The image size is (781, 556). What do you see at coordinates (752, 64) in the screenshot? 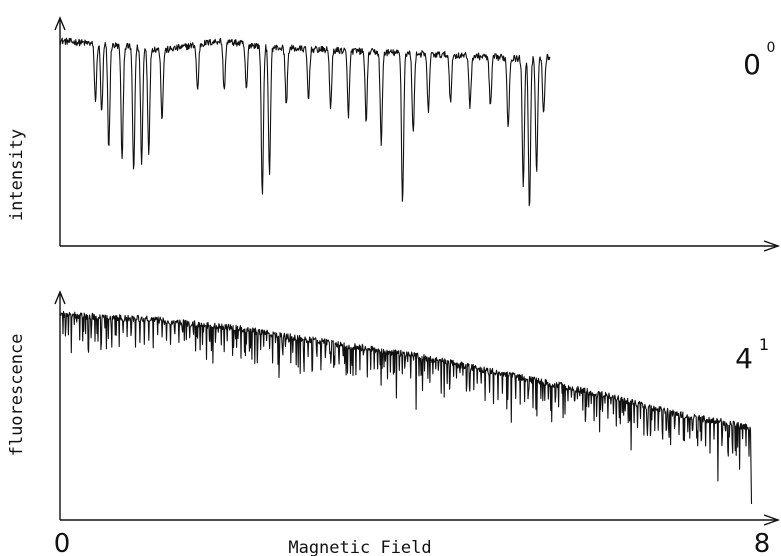
I see `panel-label-top: 0` at bounding box center [752, 64].